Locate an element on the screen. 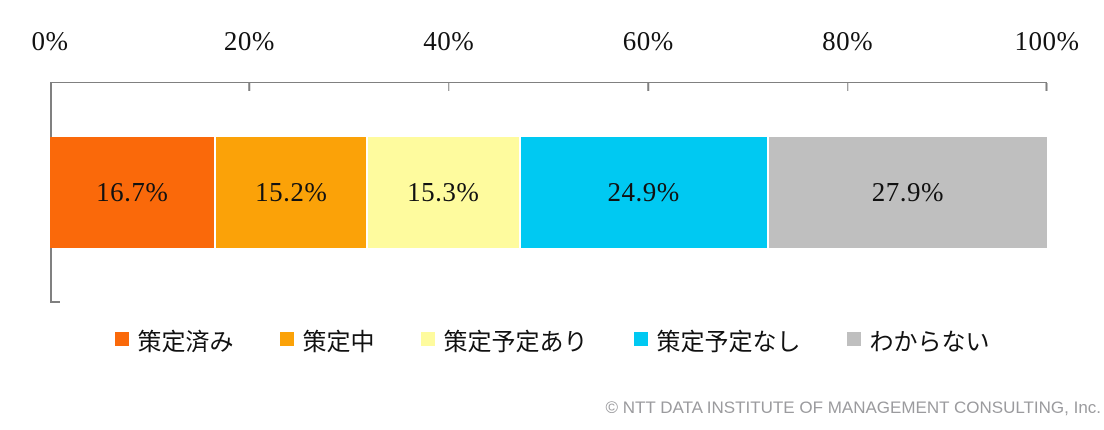  x-axis-tick-label-80: 80% is located at coordinates (848, 41).